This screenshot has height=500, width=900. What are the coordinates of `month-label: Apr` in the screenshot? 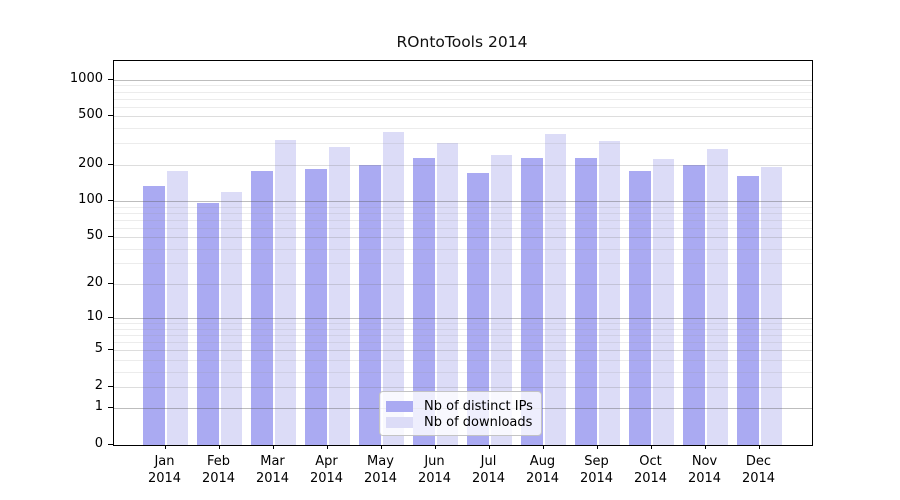 It's located at (326, 461).